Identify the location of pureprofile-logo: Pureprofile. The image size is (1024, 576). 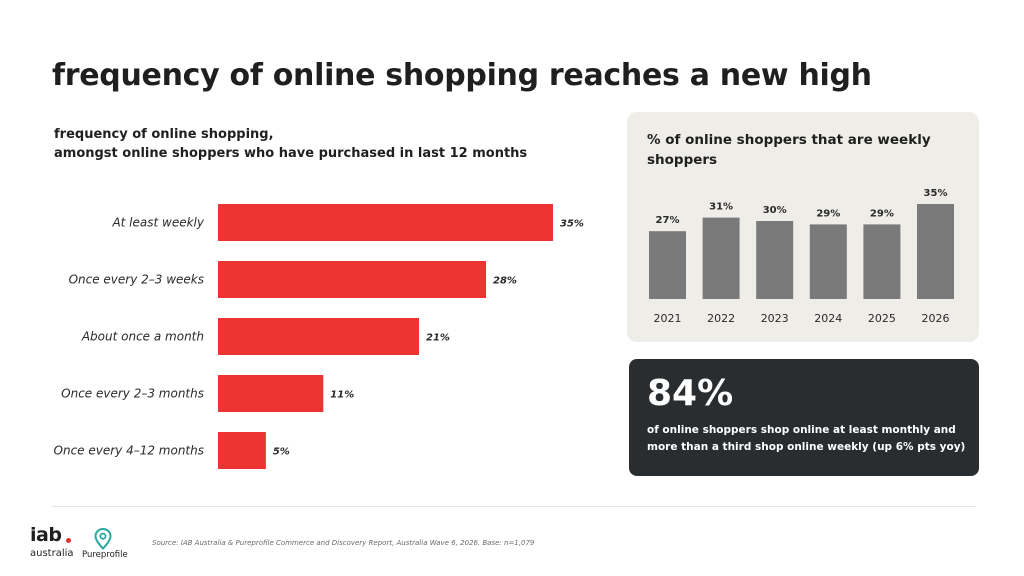
(107, 546).